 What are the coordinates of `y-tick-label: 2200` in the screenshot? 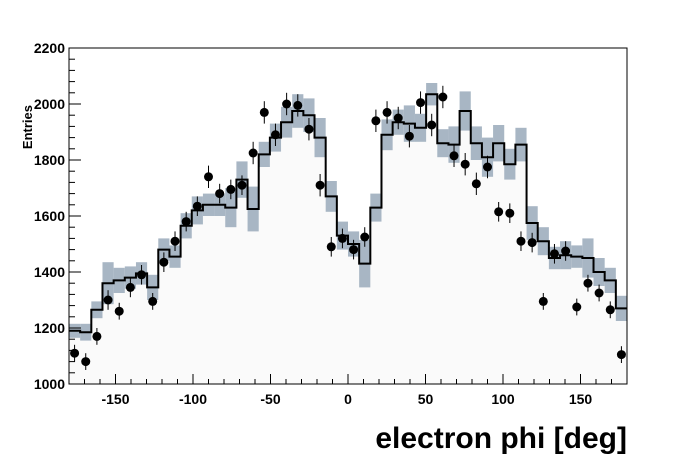 It's located at (49, 48).